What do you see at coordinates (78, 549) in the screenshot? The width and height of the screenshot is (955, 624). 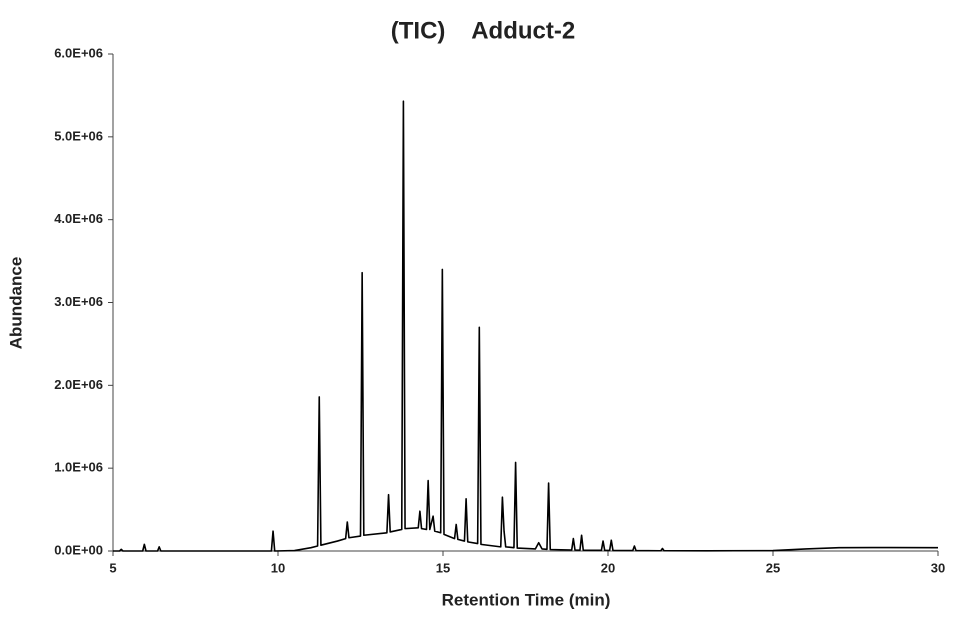 I see `y-tick-label: 0.0E+00` at bounding box center [78, 549].